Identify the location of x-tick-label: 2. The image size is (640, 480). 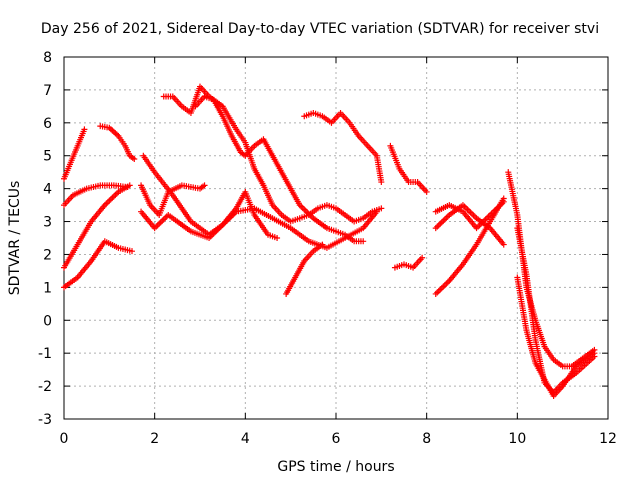
(154, 439).